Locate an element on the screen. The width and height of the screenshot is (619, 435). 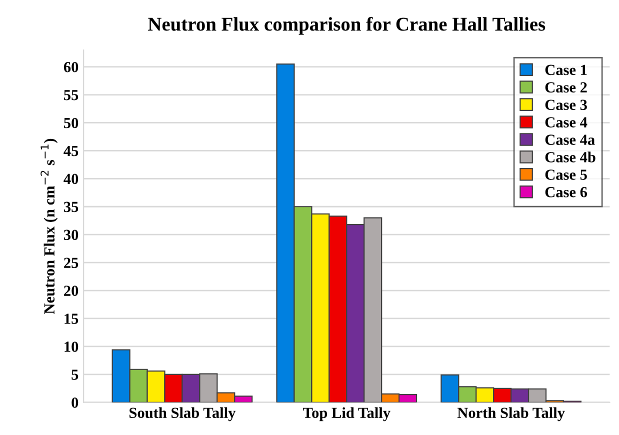
legend-label: Case 4 is located at coordinates (566, 122).